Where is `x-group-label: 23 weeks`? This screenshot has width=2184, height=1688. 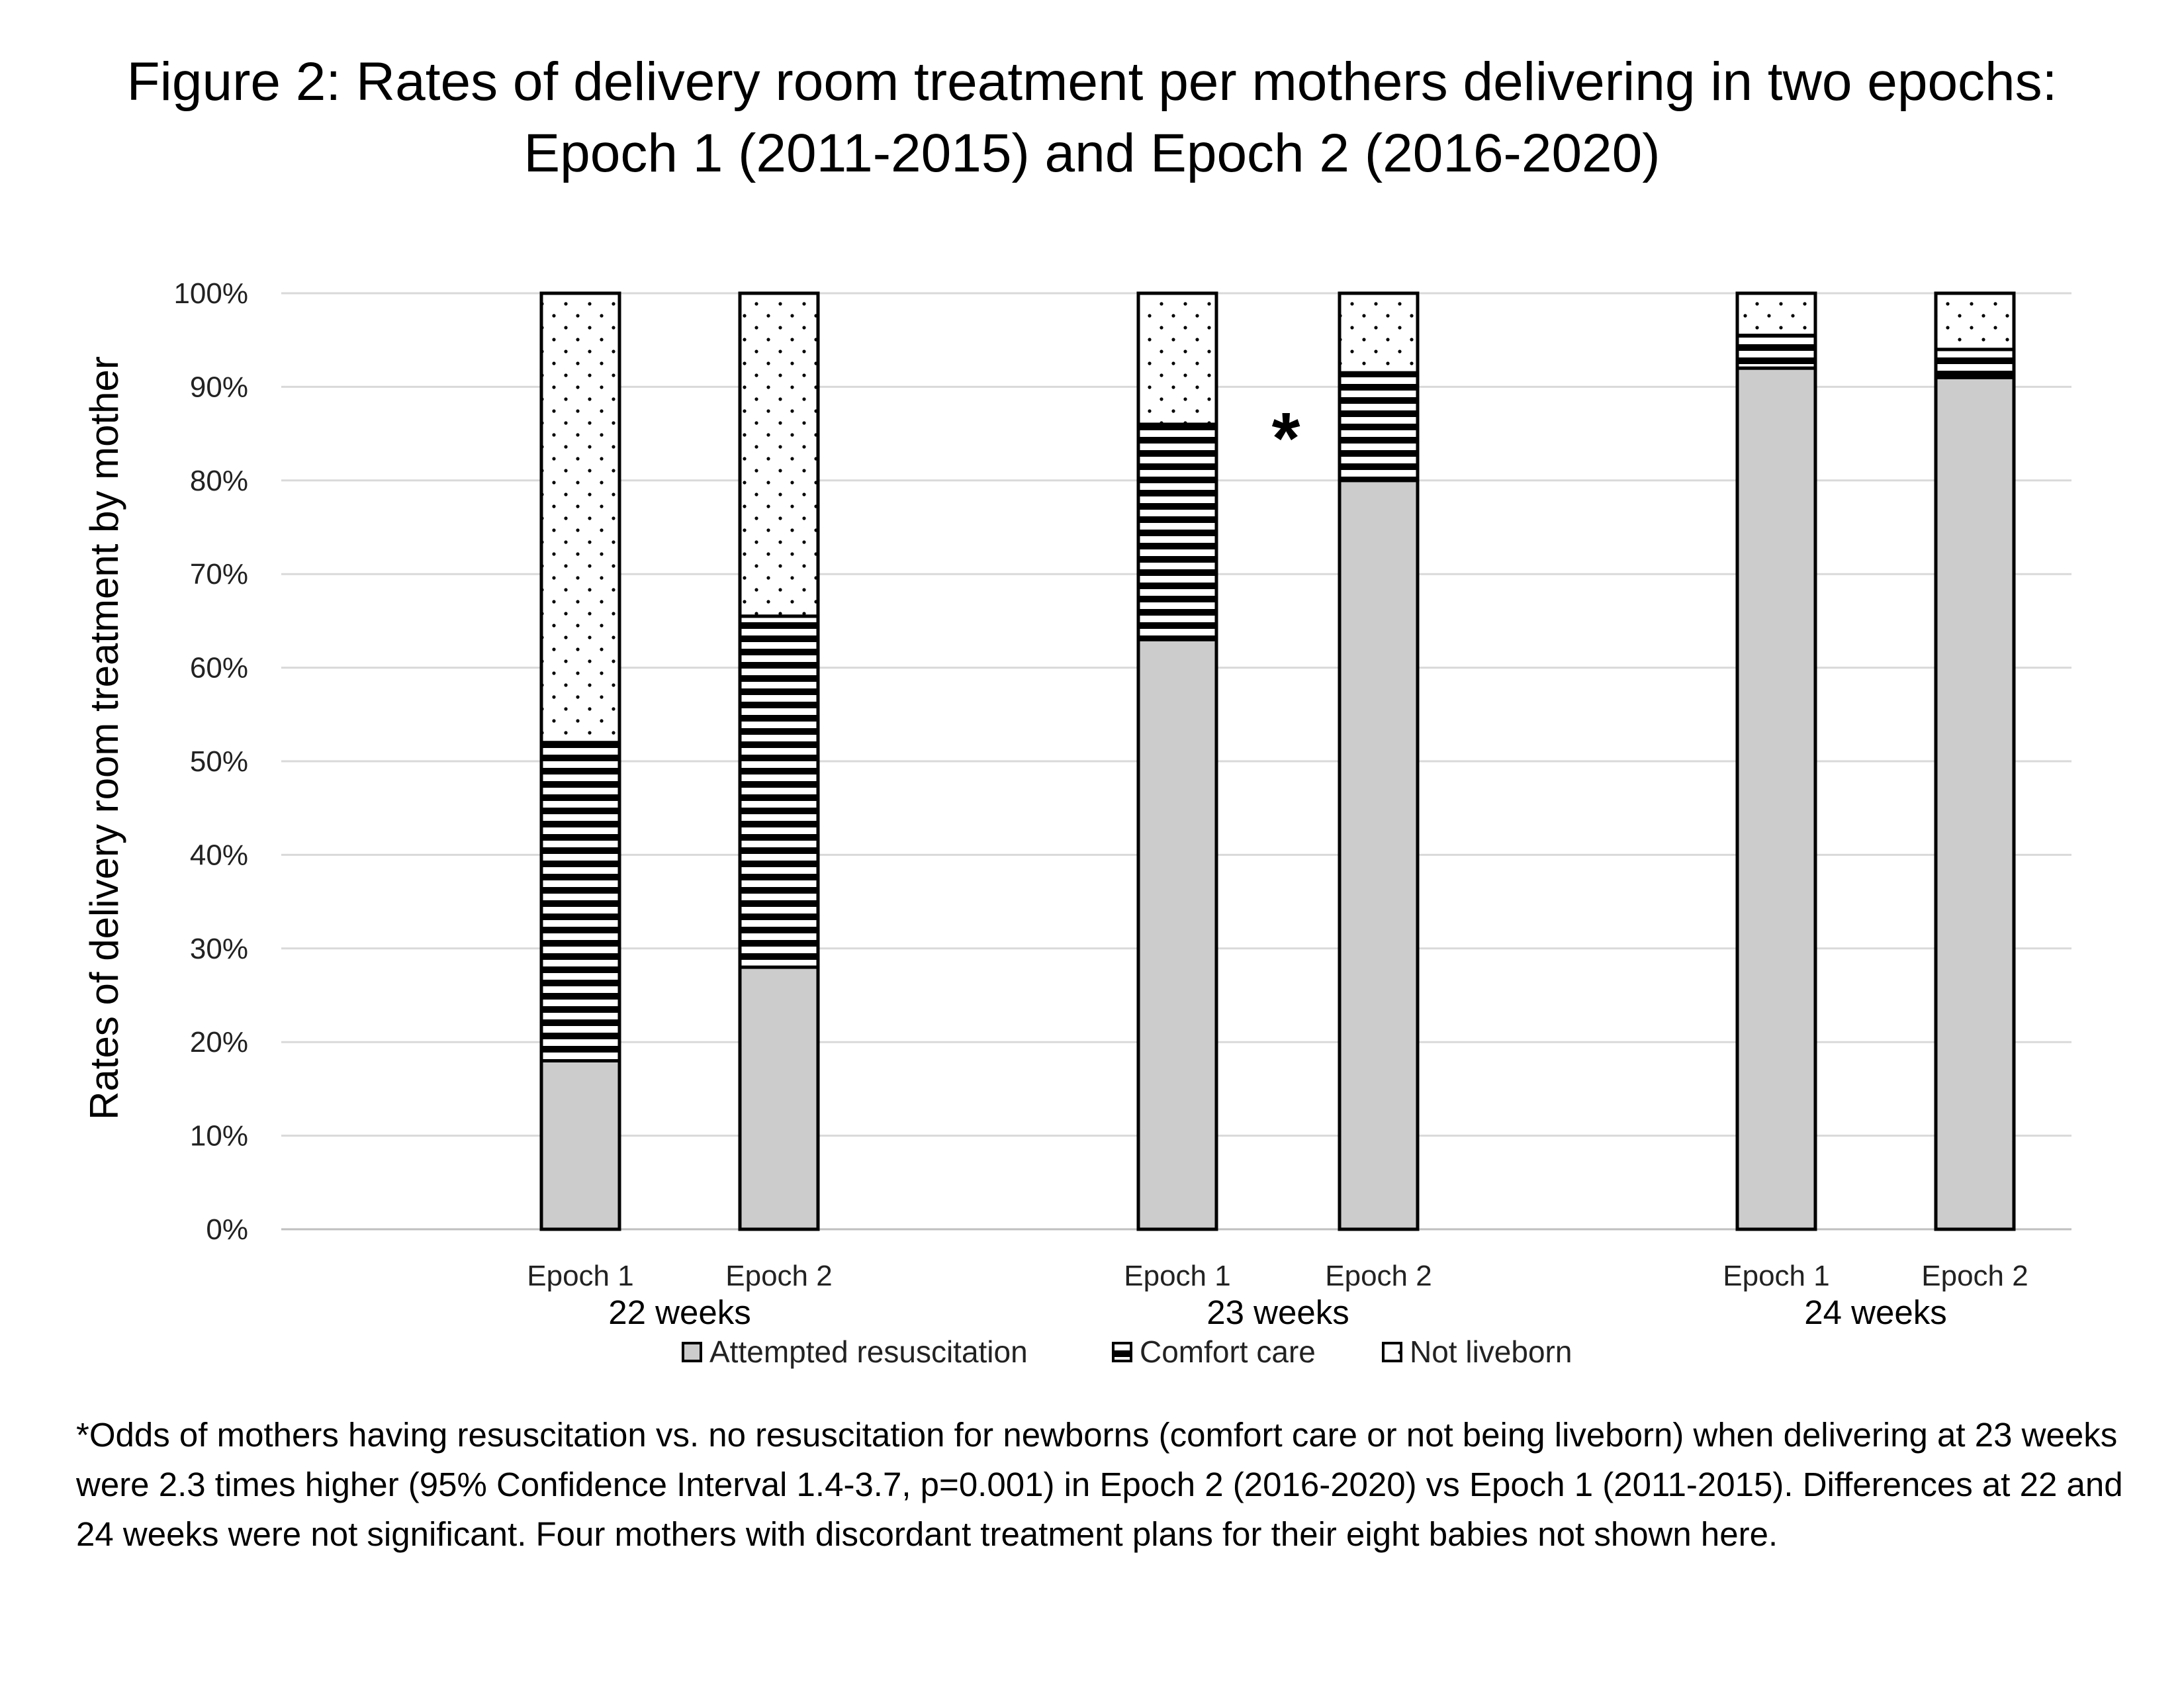
x-group-label: 23 weeks is located at coordinates (1277, 1312).